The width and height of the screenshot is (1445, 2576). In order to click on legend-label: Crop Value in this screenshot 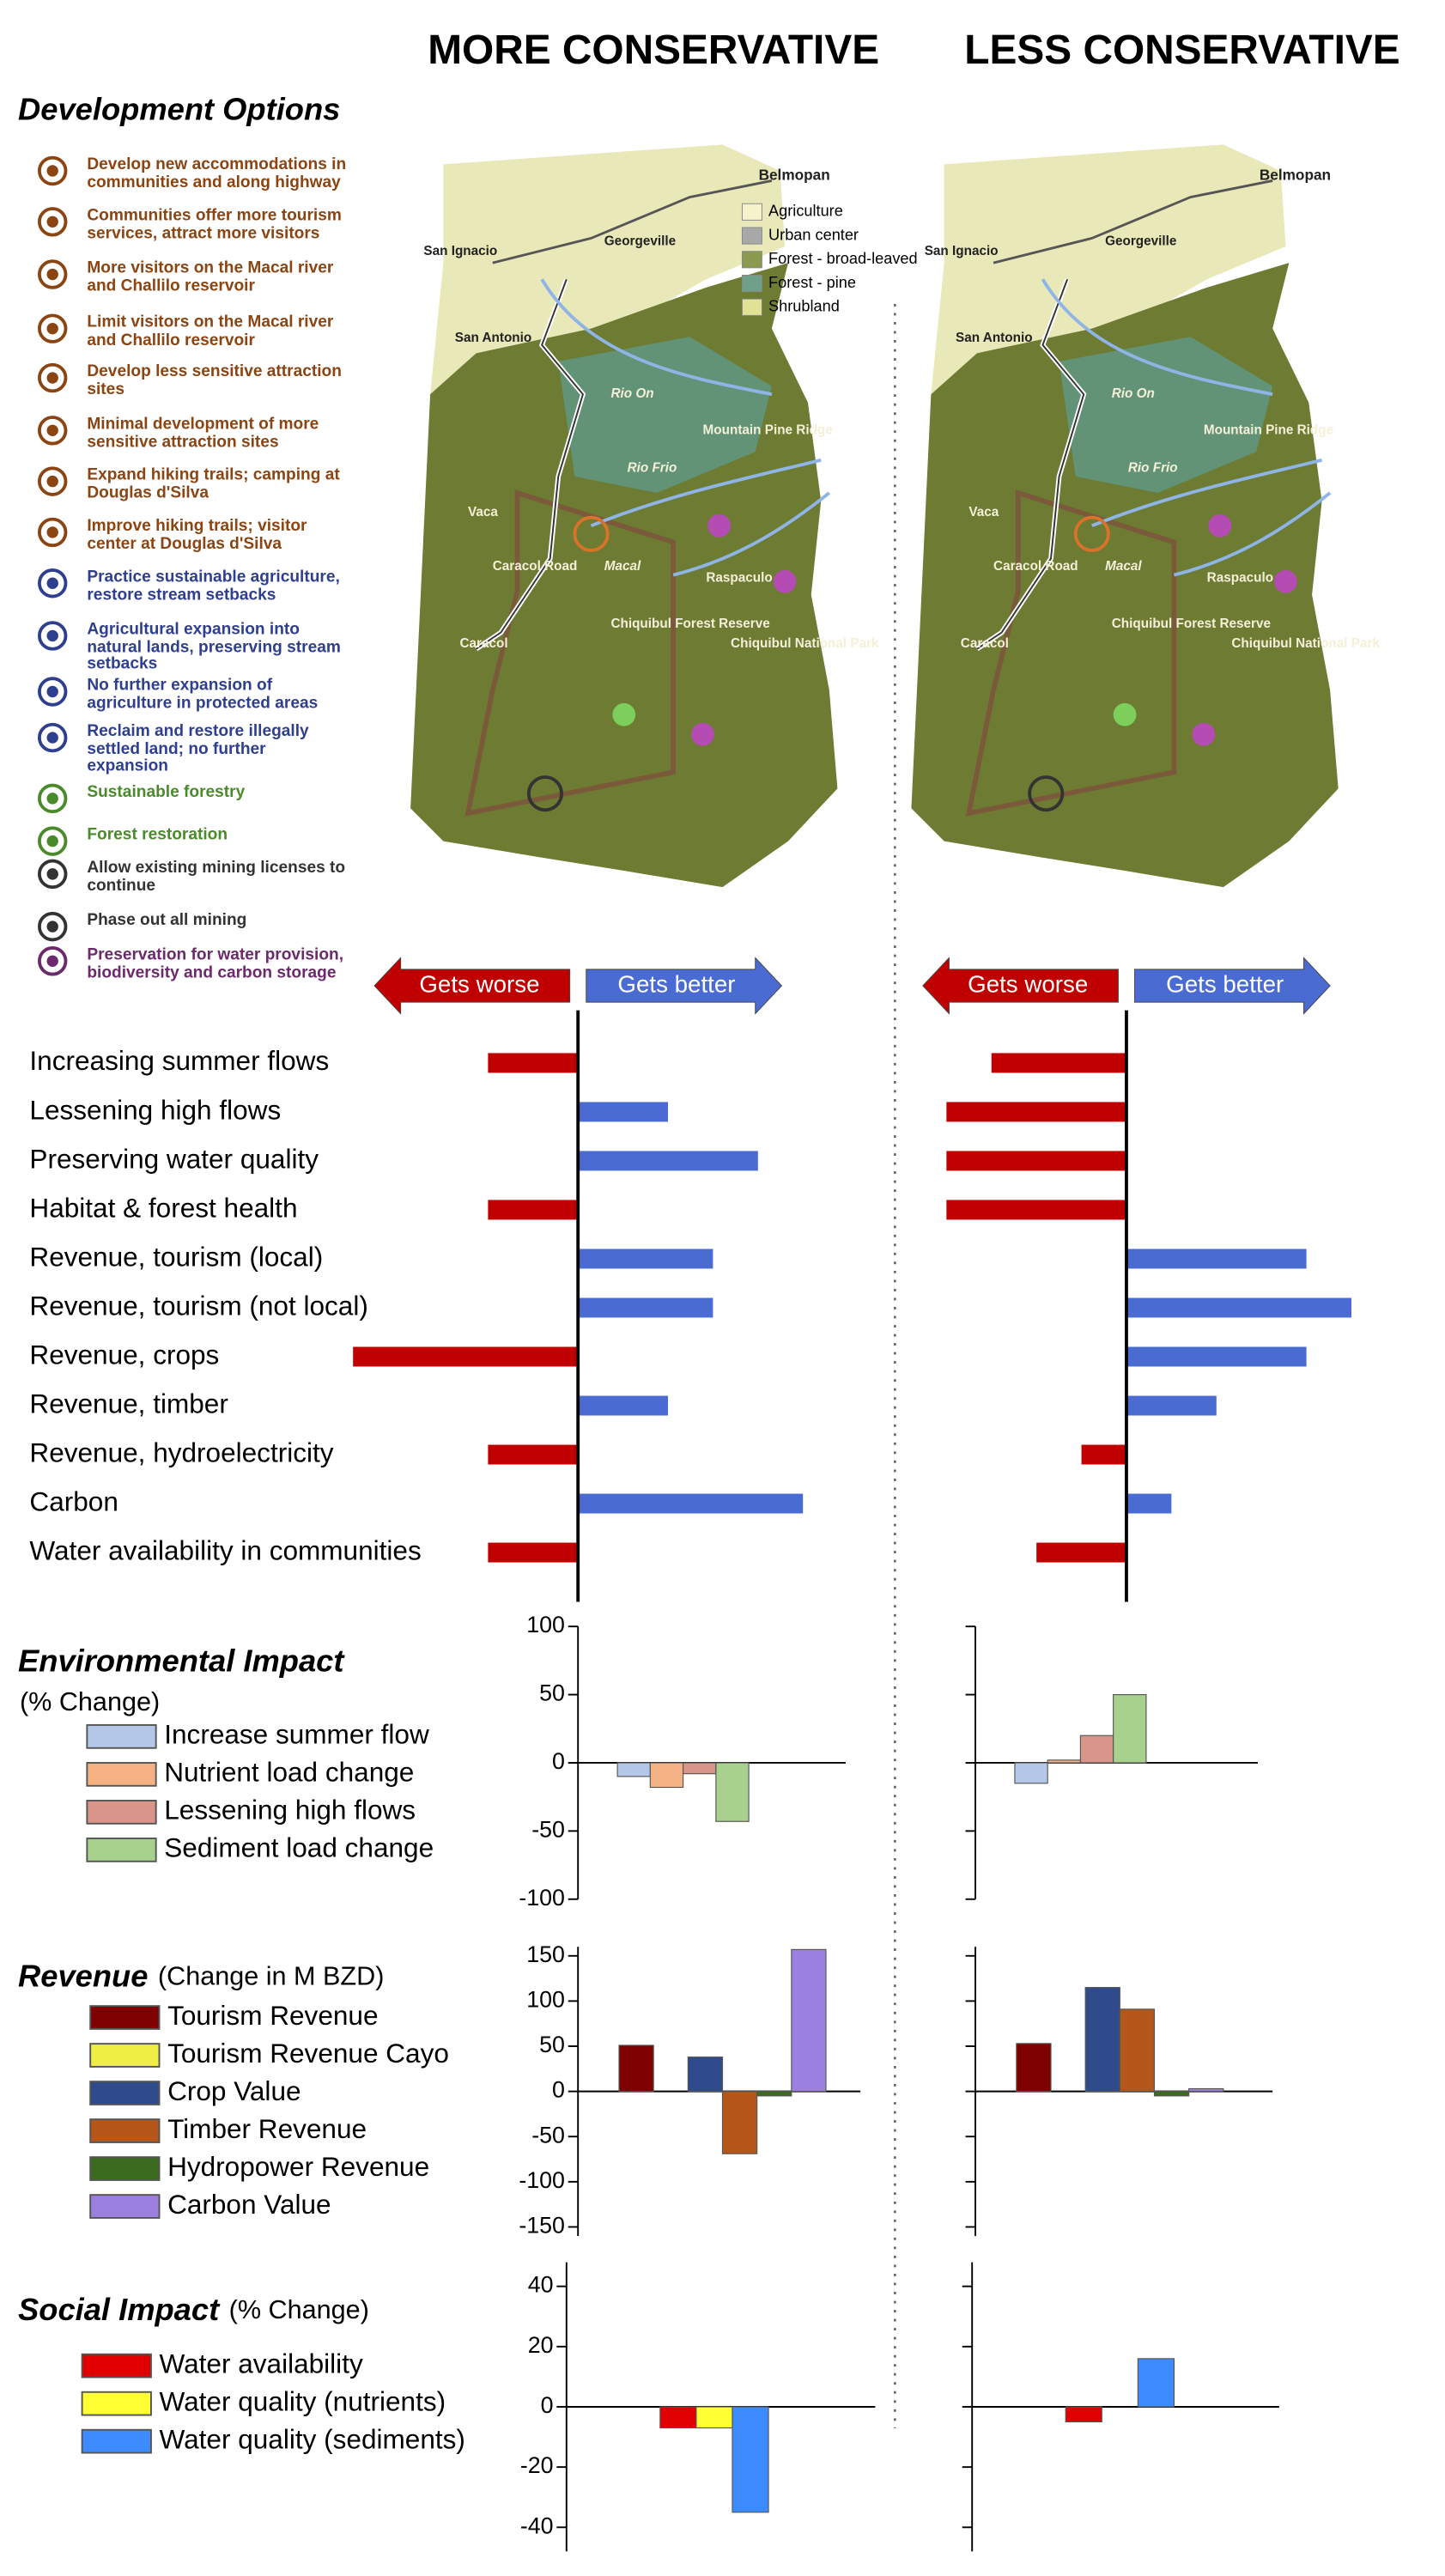, I will do `click(234, 2090)`.